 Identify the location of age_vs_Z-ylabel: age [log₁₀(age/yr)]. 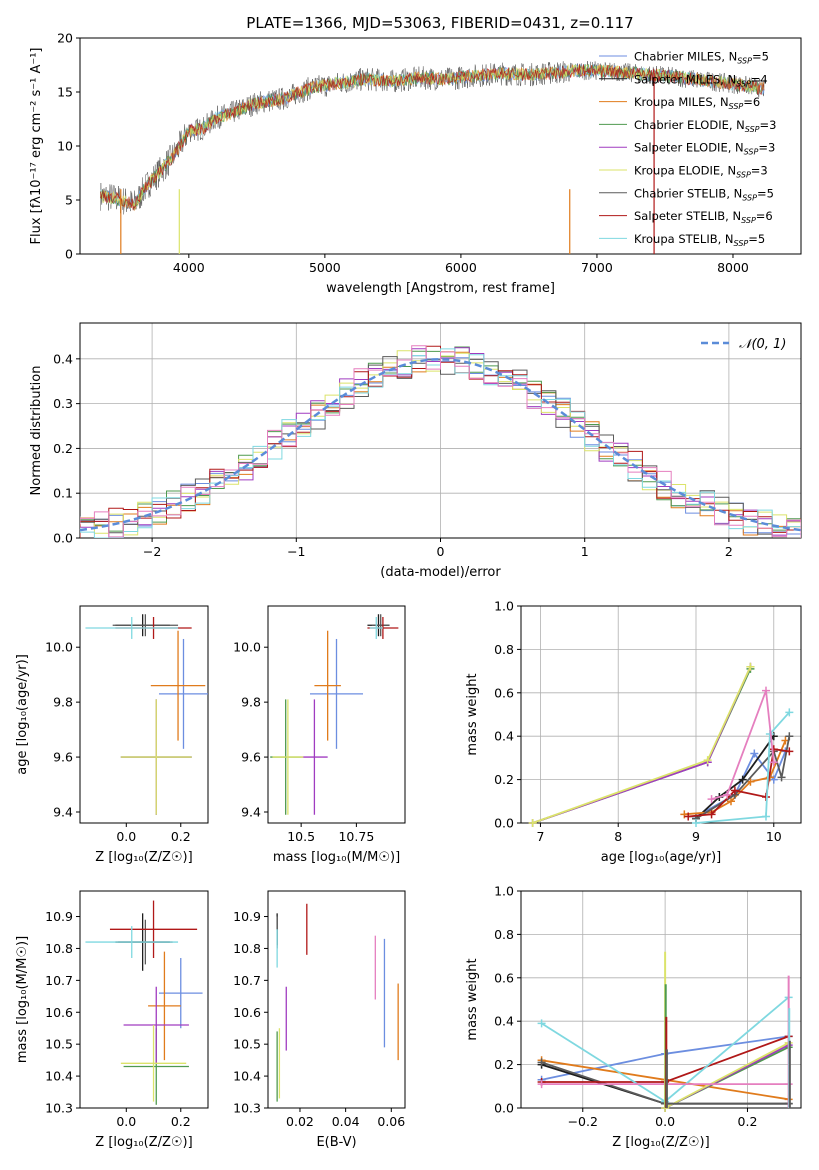
(22, 714).